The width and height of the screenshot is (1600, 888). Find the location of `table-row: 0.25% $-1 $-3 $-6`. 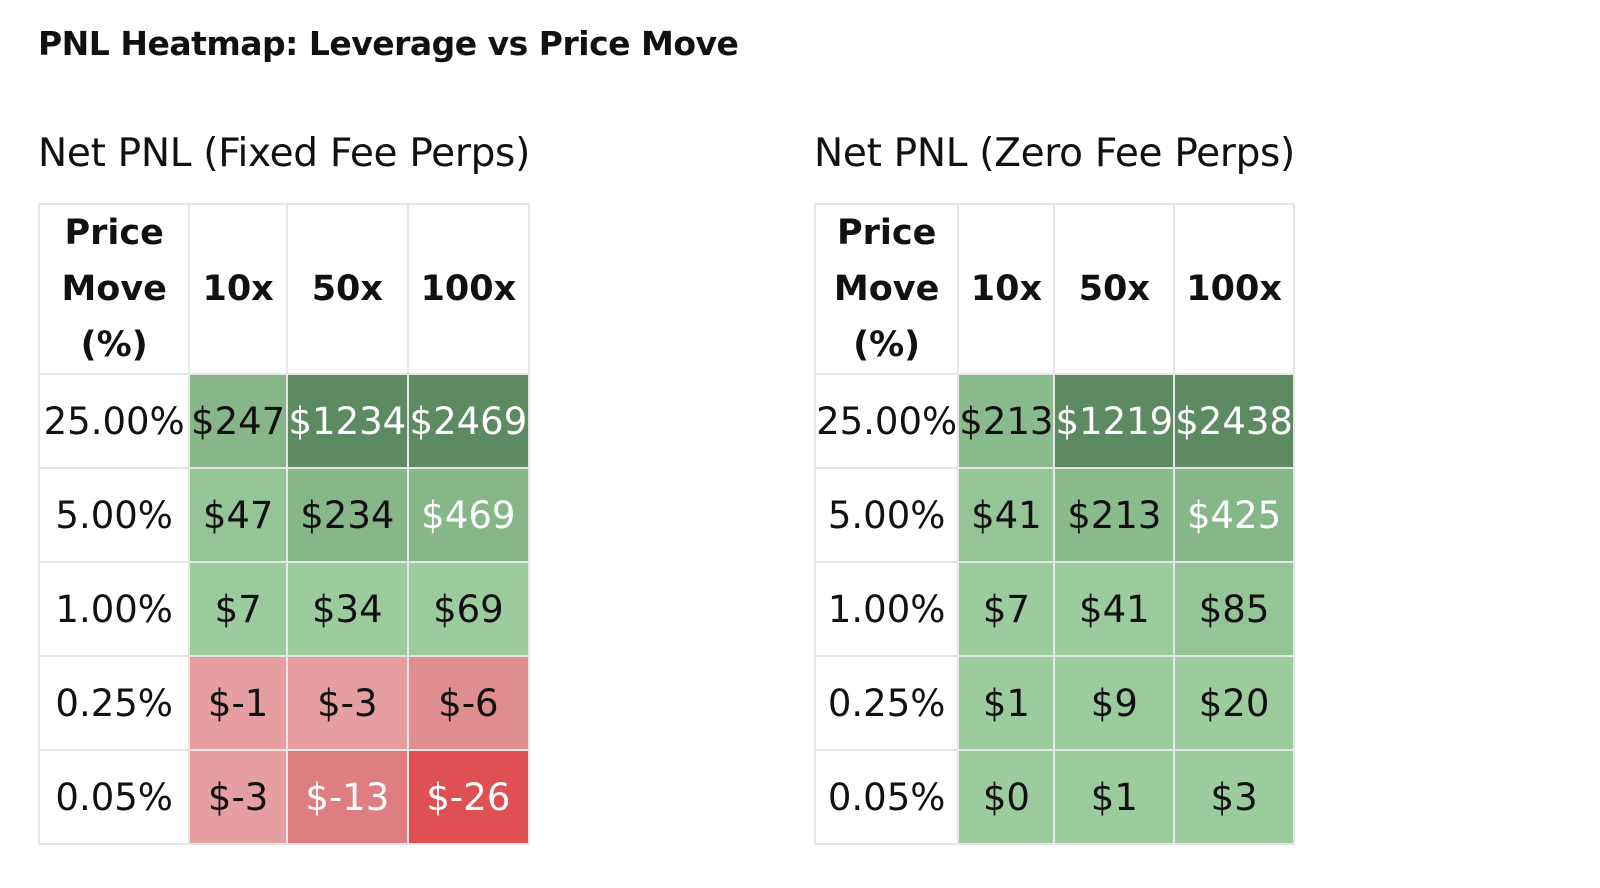

table-row: 0.25% $-1 $-3 $-6 is located at coordinates (283, 703).